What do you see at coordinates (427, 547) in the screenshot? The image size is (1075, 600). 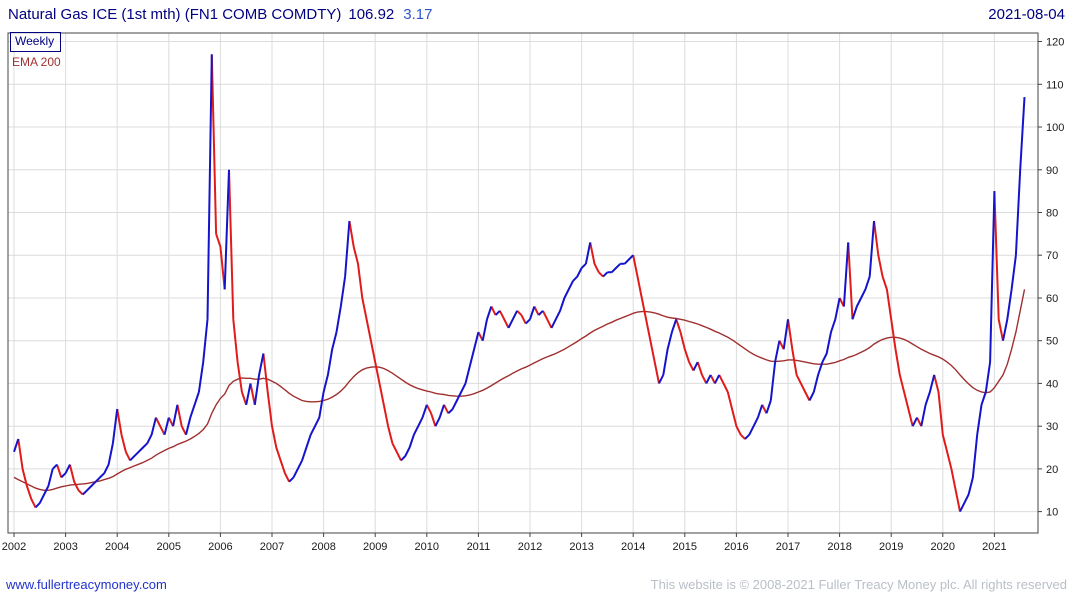 I see `x-axis-label: 2010` at bounding box center [427, 547].